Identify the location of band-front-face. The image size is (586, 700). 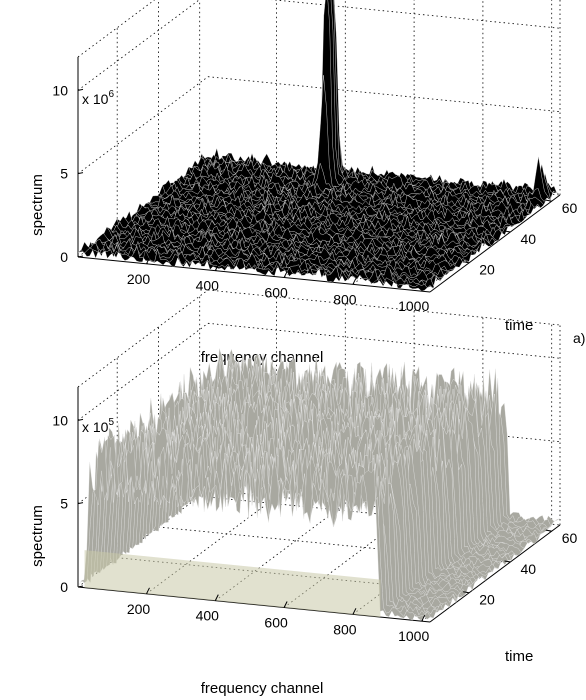
(232, 584).